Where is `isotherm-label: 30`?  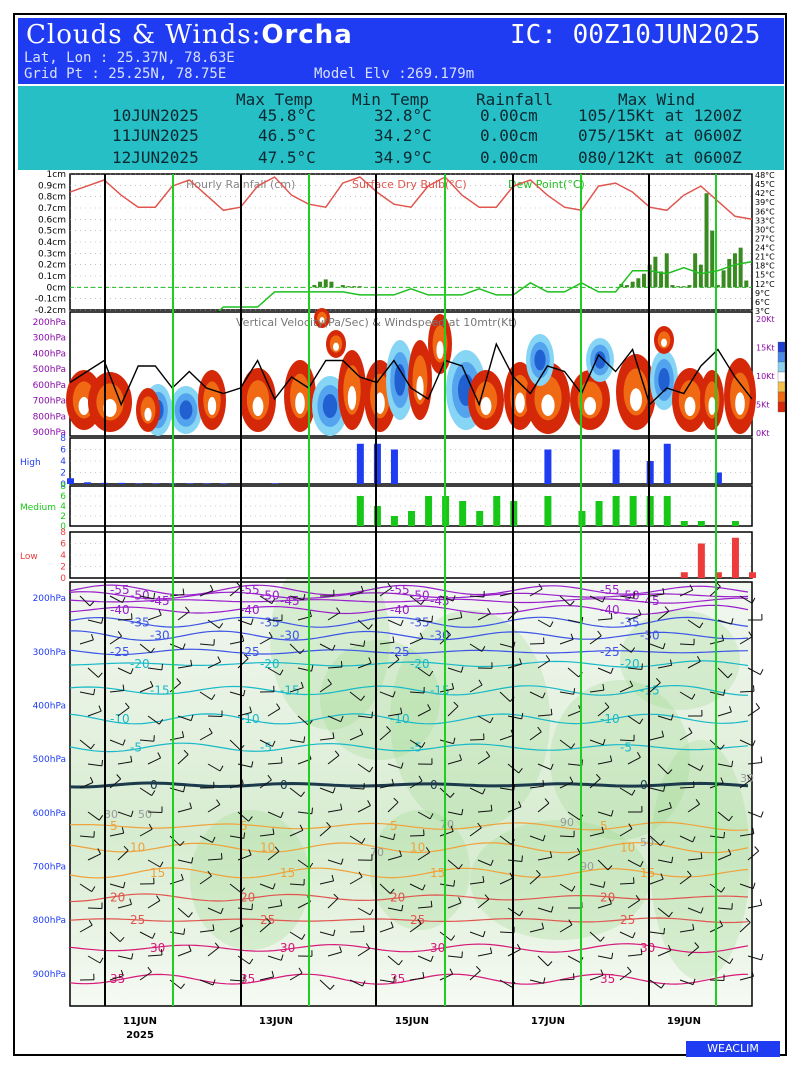
isotherm-label: 30 is located at coordinates (647, 948).